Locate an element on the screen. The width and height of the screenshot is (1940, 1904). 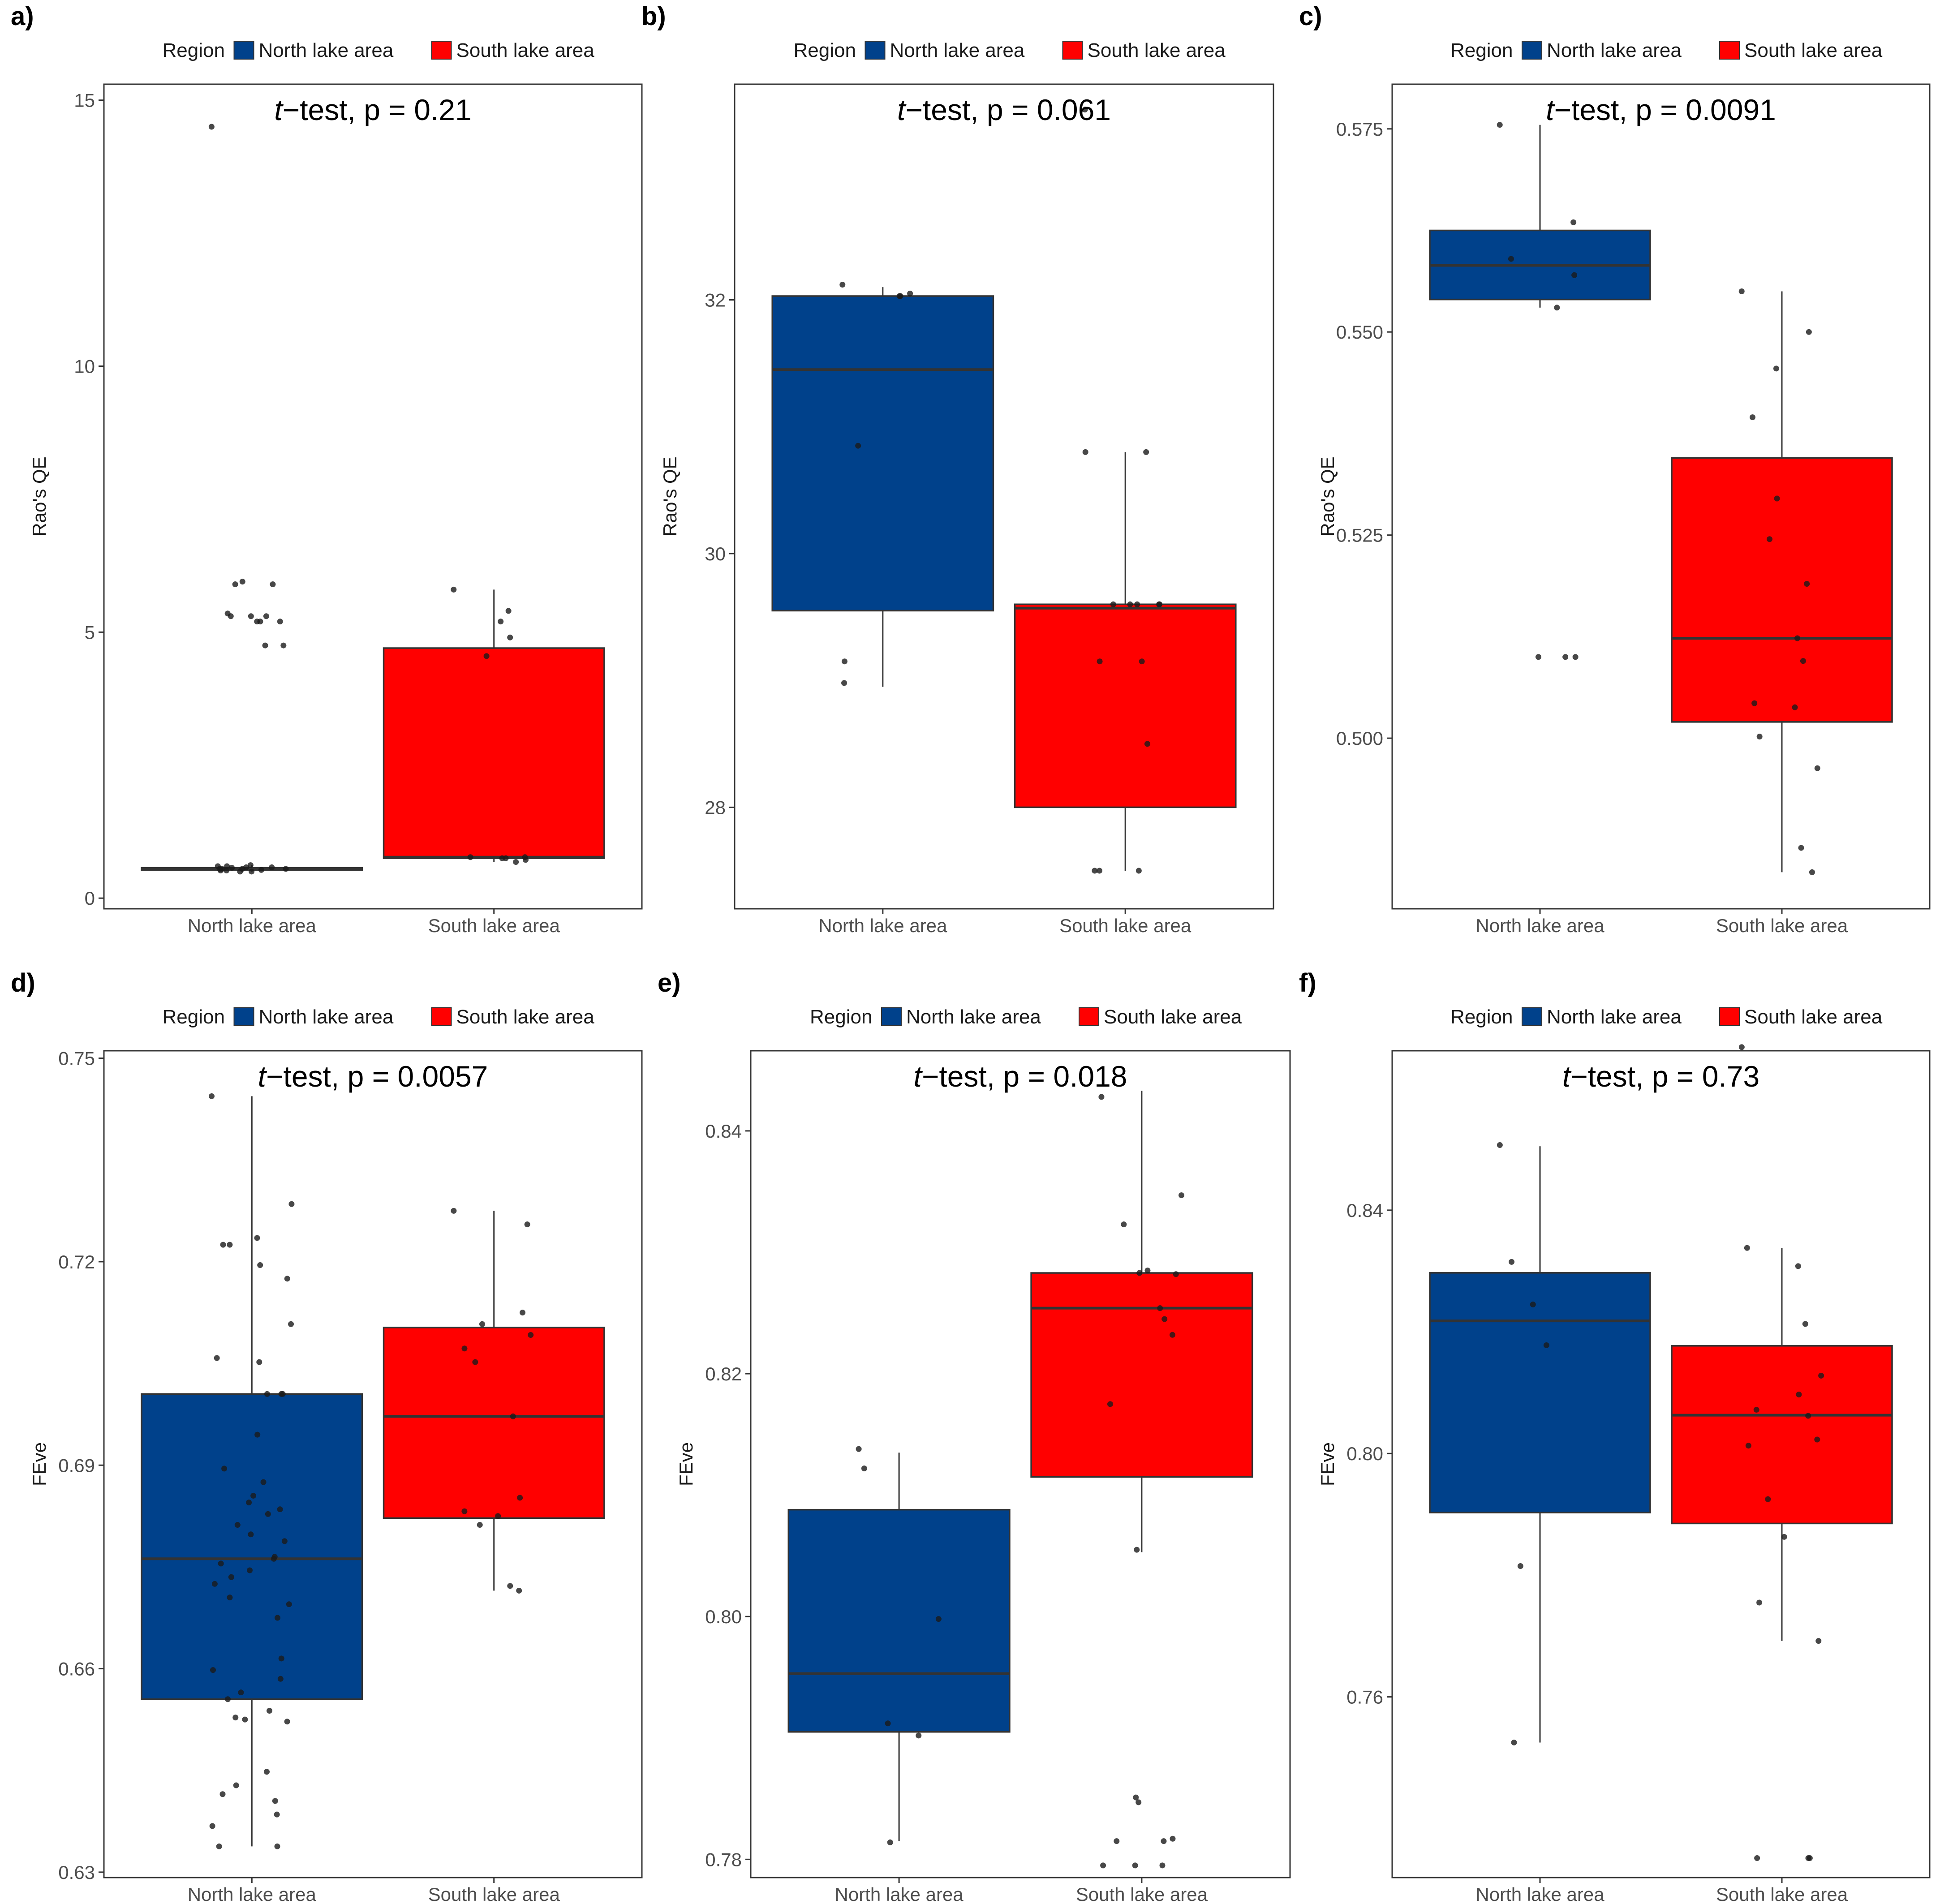
y-tick-label: 0.63 is located at coordinates (77, 1872).